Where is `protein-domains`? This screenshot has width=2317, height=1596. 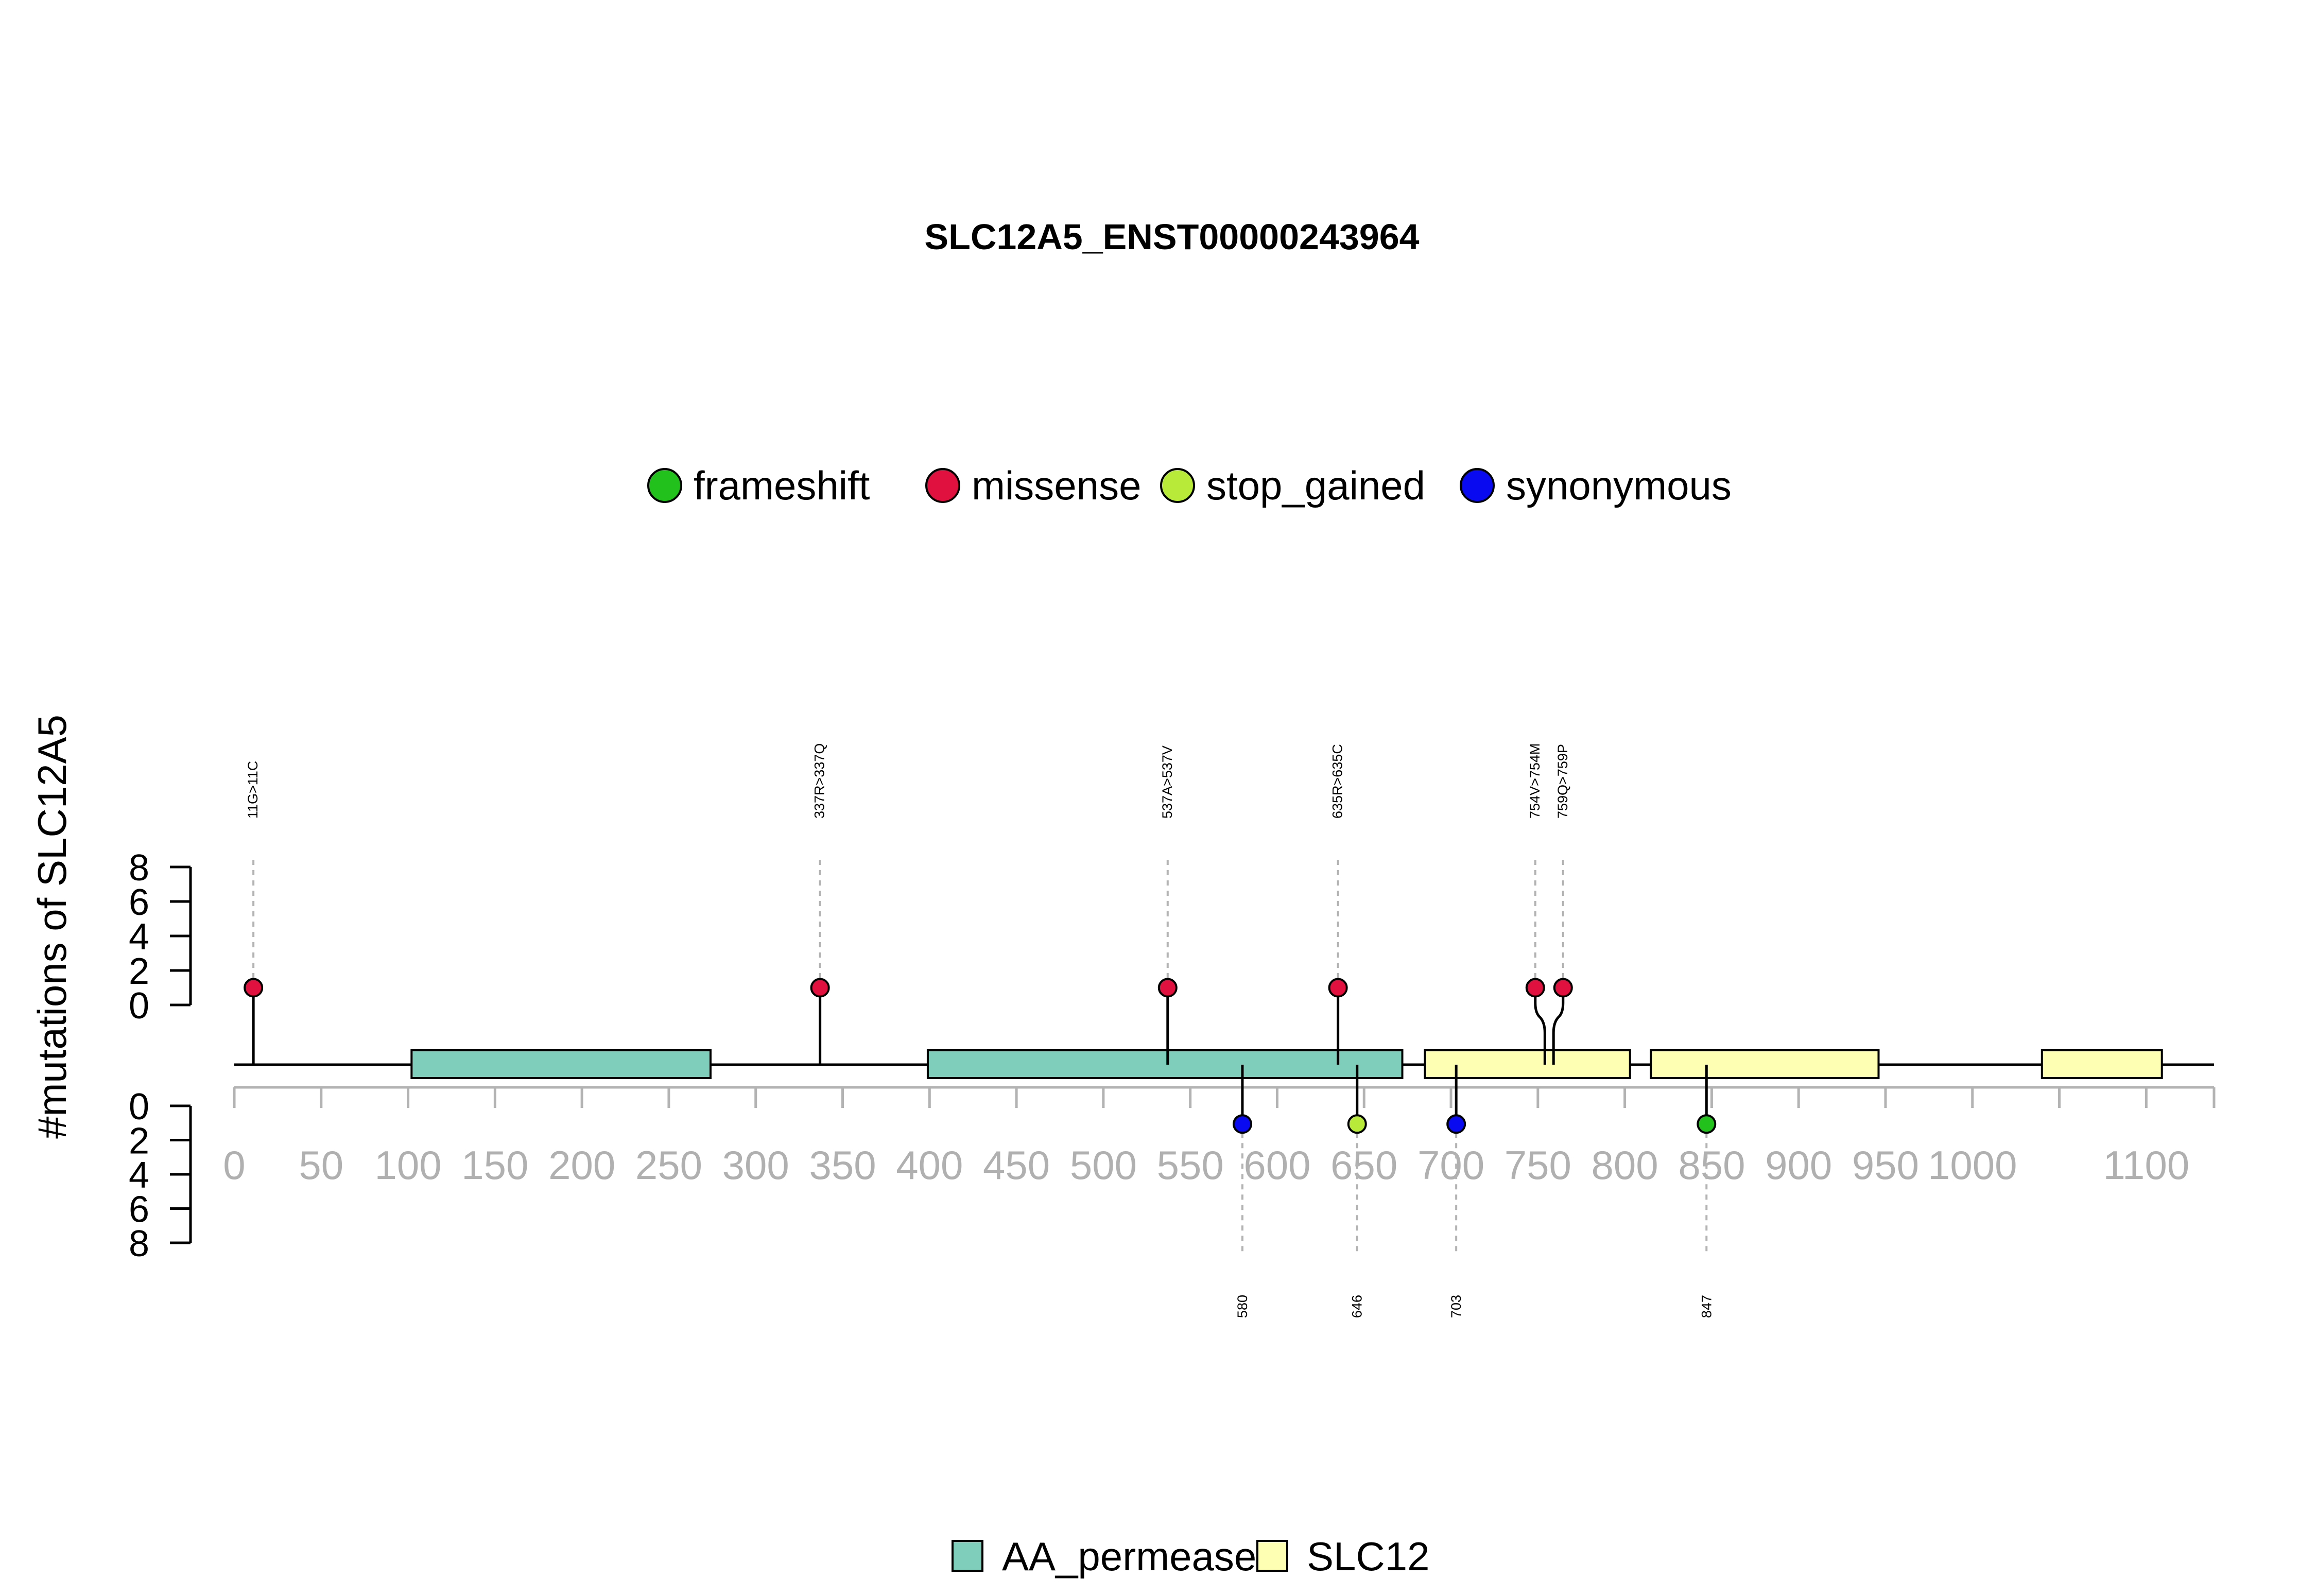 protein-domains is located at coordinates (1286, 1064).